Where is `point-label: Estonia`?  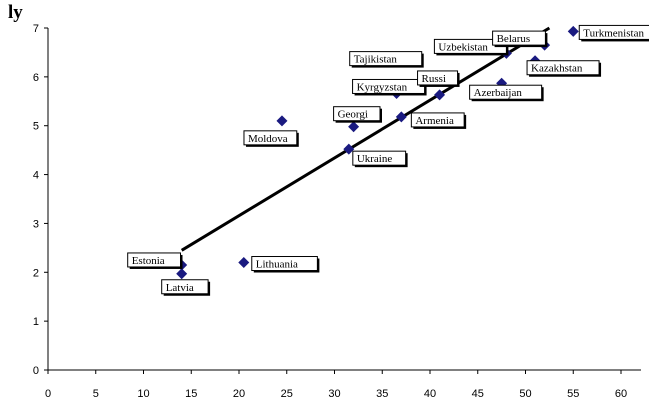
point-label: Estonia is located at coordinates (148, 261).